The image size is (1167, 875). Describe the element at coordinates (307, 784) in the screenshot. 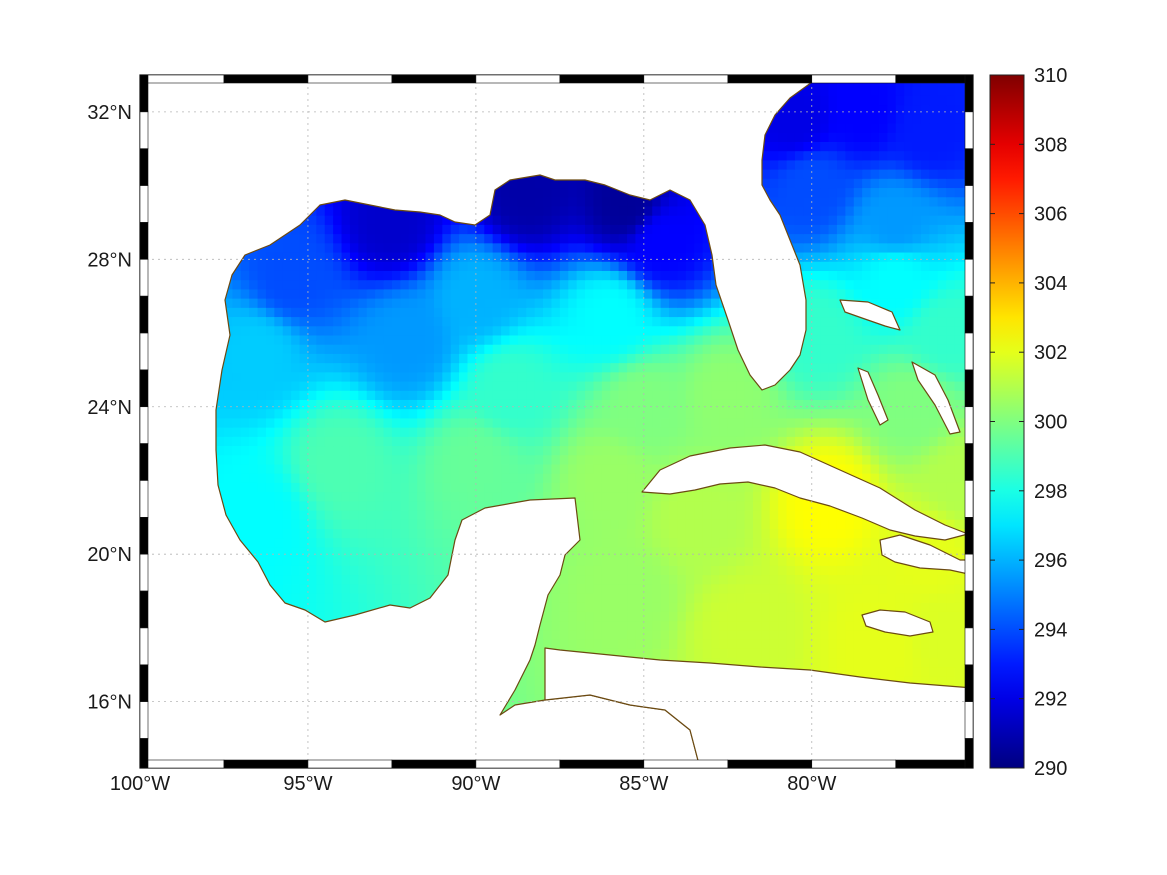

I see `lon-tick-label: 95°W` at that location.